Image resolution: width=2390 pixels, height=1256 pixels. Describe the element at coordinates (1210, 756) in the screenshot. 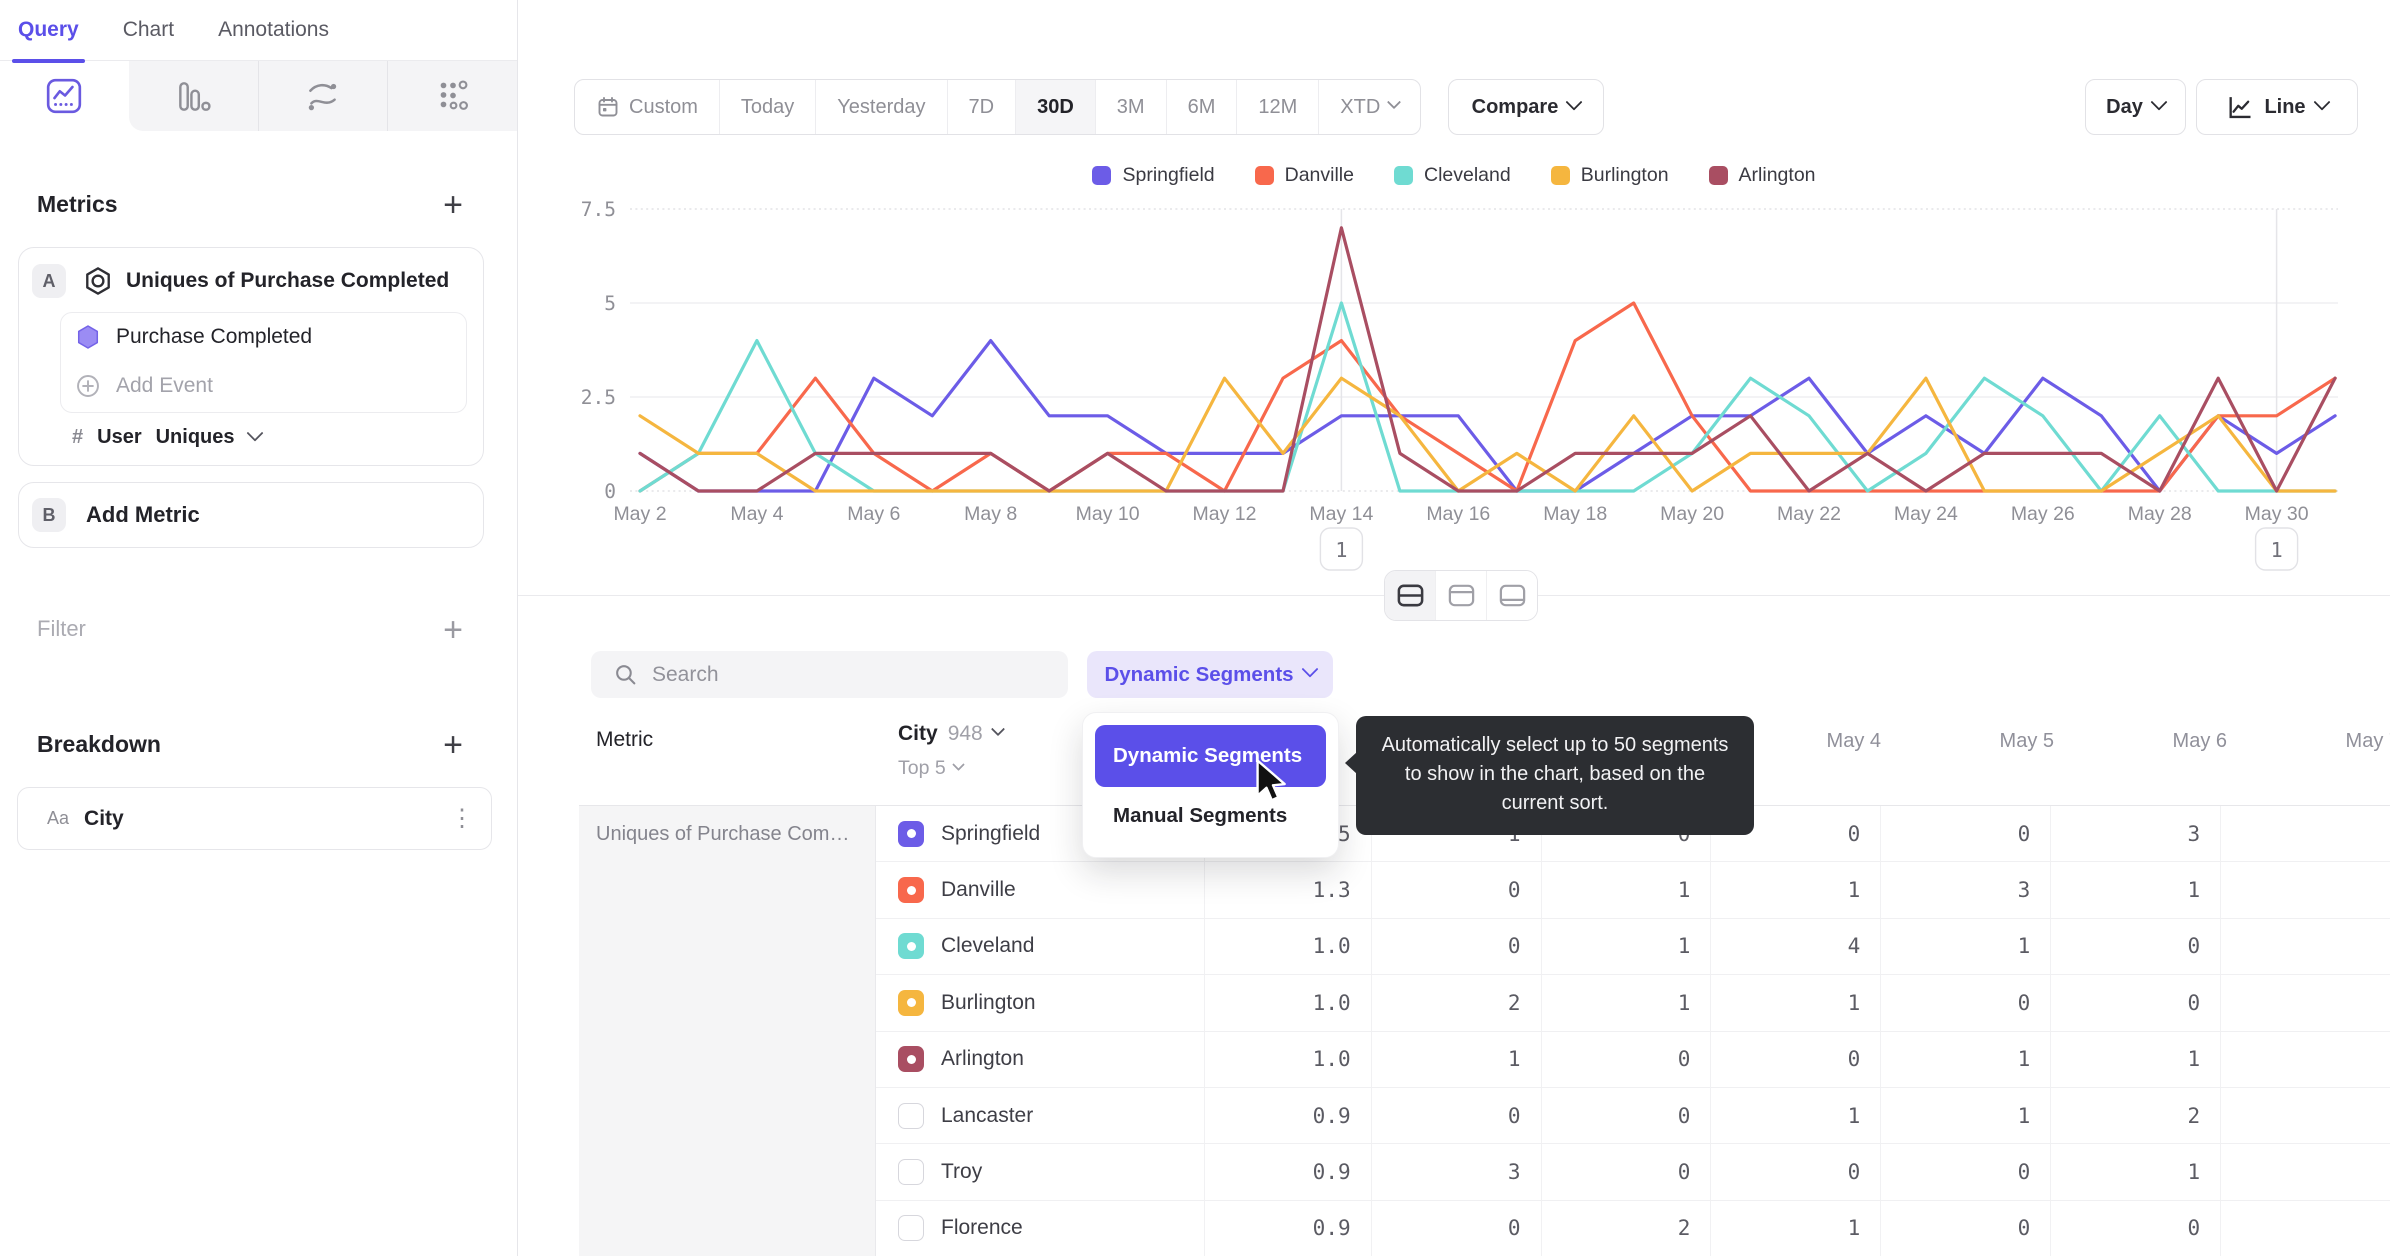

I see `menu-item-dynamic-segments: Dynamic Segments` at that location.